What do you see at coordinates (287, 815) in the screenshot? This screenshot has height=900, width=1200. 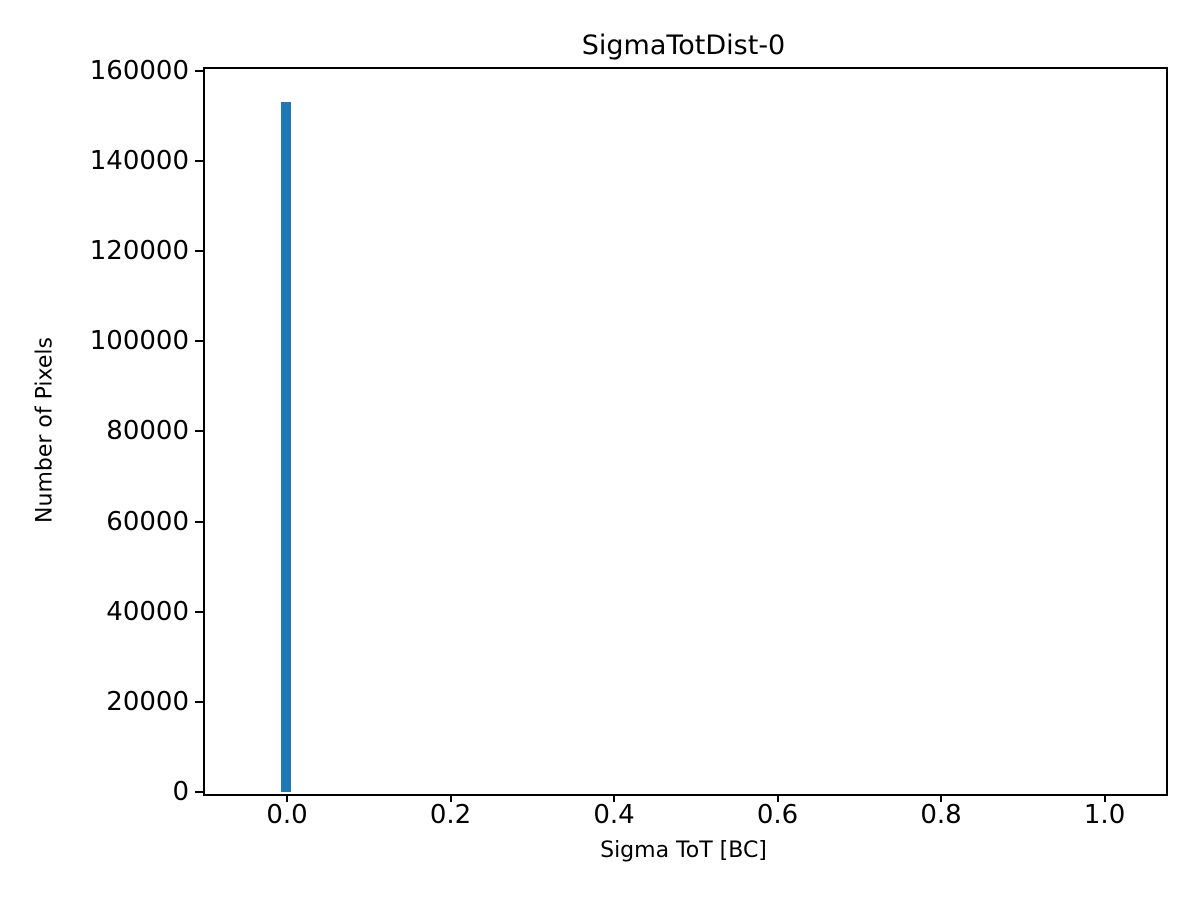 I see `x-tick-label: 0.0` at bounding box center [287, 815].